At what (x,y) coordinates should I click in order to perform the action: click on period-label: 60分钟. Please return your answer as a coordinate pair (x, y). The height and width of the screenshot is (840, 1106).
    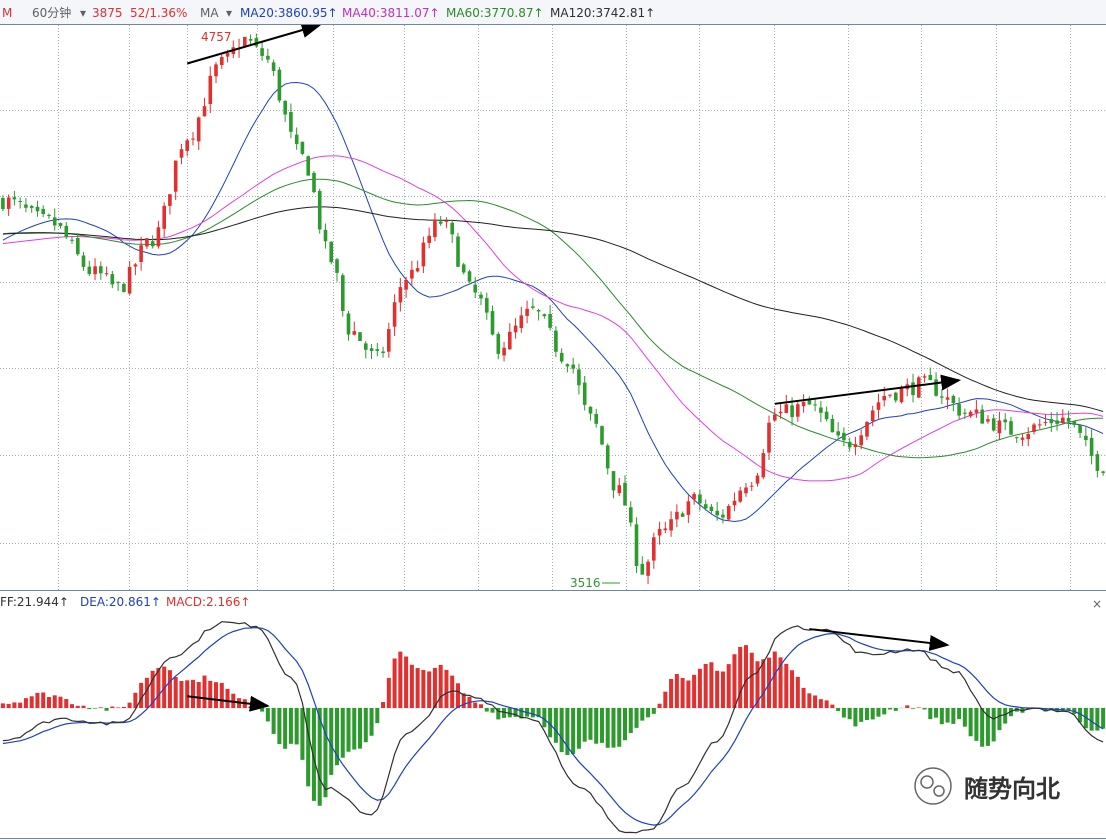
    Looking at the image, I should click on (51, 12).